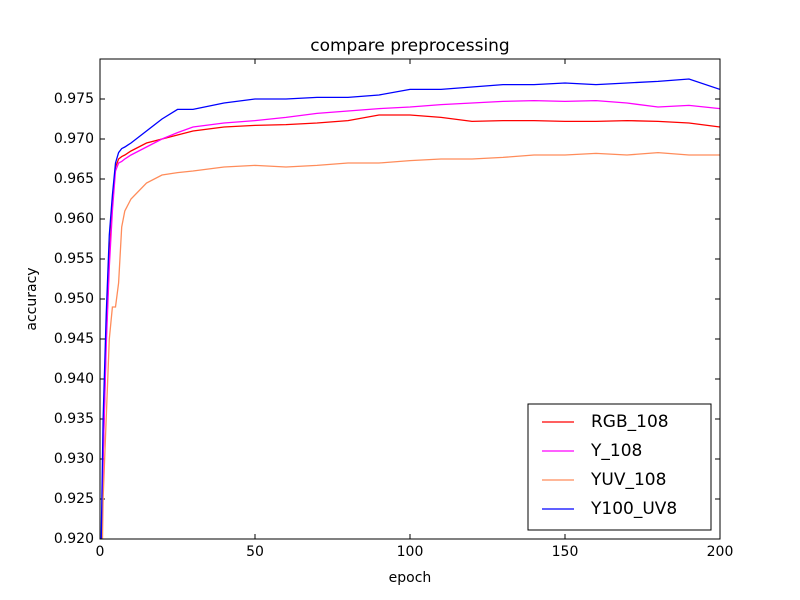 Image resolution: width=800 pixels, height=600 pixels. What do you see at coordinates (720, 552) in the screenshot?
I see `x-tick-label: 200` at bounding box center [720, 552].